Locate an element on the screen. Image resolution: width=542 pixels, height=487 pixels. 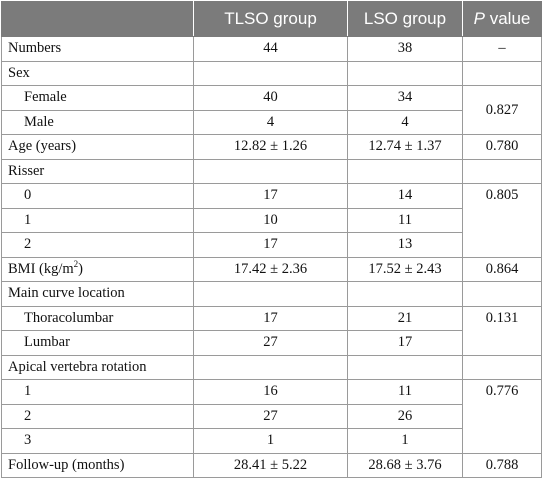
table-row: Sex is located at coordinates (271, 73).